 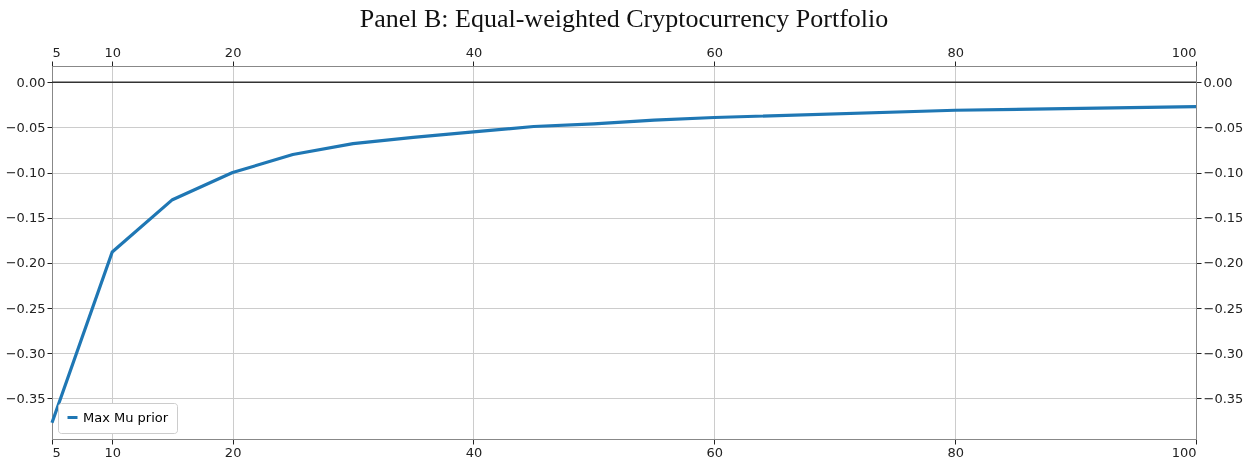 I want to click on x-tick-label: 80, so click(x=955, y=452).